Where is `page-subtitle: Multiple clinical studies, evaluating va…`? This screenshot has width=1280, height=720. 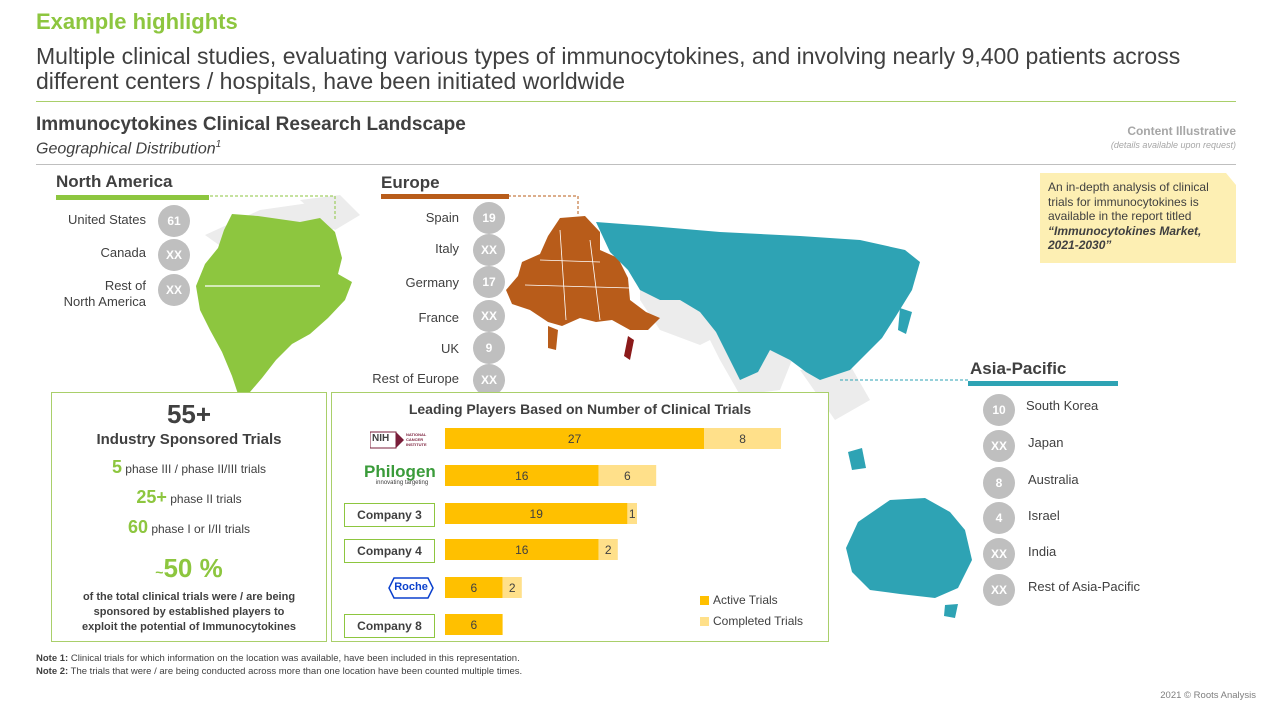 page-subtitle: Multiple clinical studies, evaluating va… is located at coordinates (608, 68).